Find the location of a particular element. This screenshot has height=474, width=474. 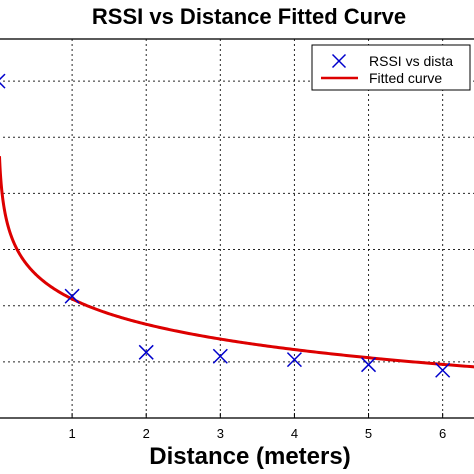

legend-label-fitted: Fitted curve is located at coordinates (405, 78).